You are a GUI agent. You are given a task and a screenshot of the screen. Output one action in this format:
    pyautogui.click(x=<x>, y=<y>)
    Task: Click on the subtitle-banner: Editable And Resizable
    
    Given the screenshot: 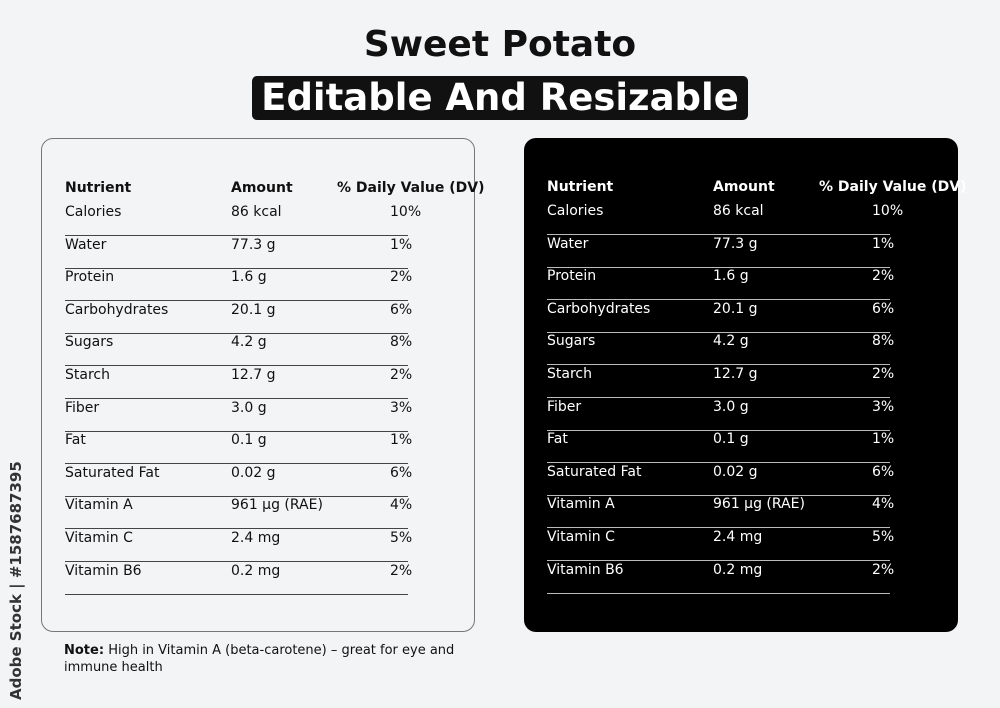 What is the action you would take?
    pyautogui.click(x=500, y=98)
    